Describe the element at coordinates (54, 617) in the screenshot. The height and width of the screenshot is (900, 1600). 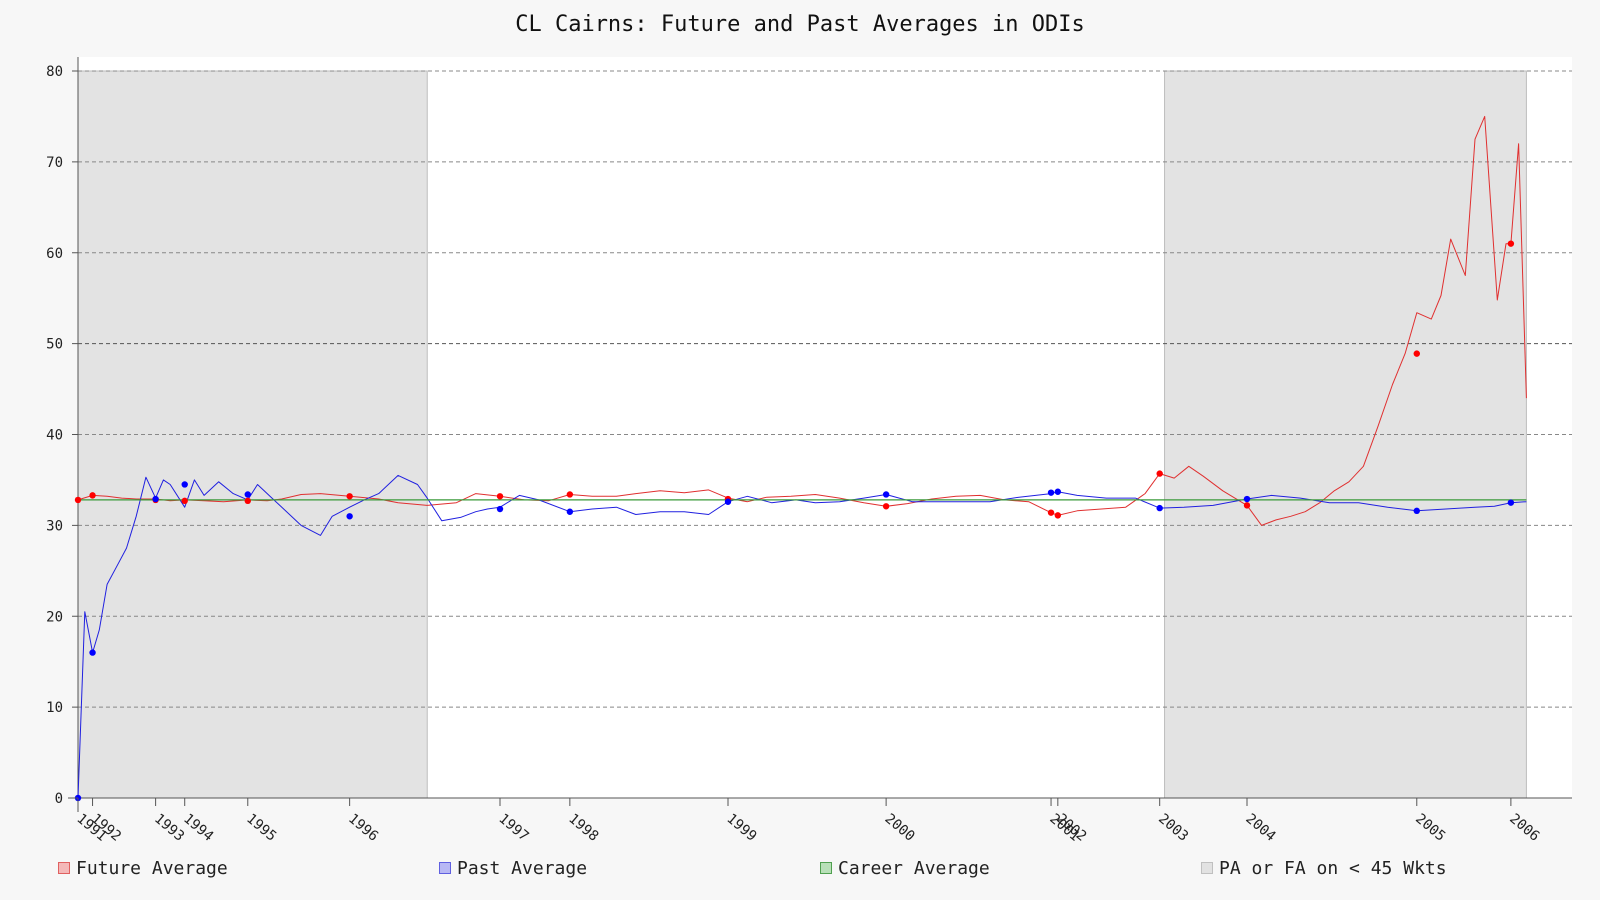
I see `y-tick-label-20: 20` at that location.